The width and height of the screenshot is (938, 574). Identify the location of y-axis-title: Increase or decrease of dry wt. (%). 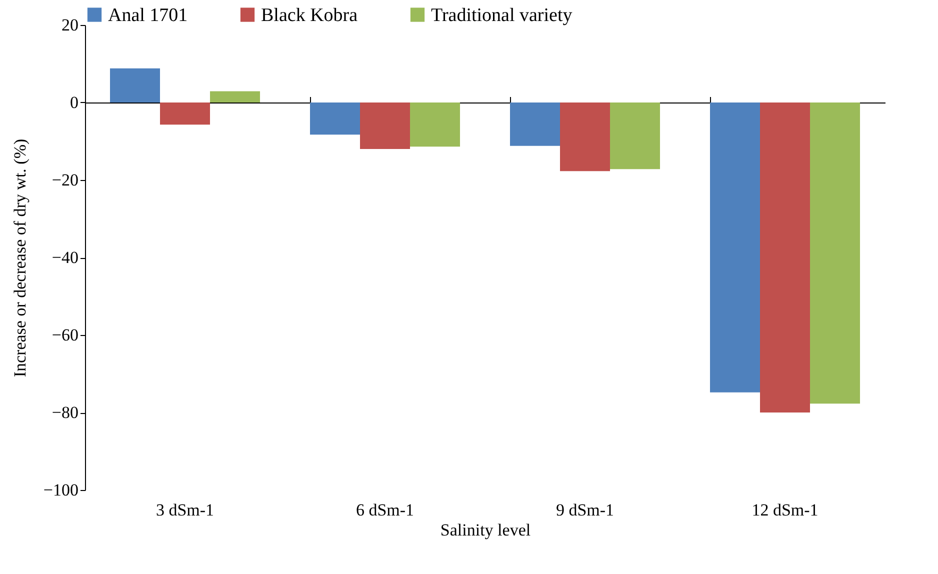
(20, 258).